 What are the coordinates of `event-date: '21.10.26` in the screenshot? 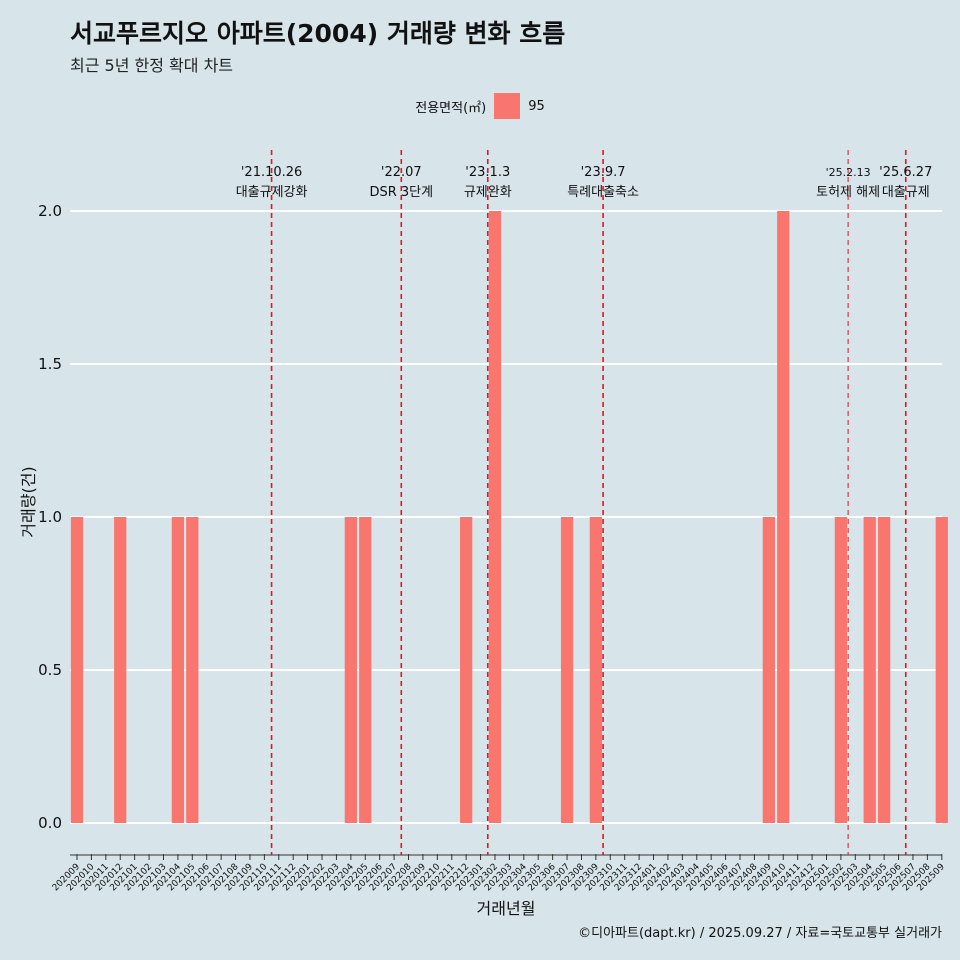 It's located at (271, 172).